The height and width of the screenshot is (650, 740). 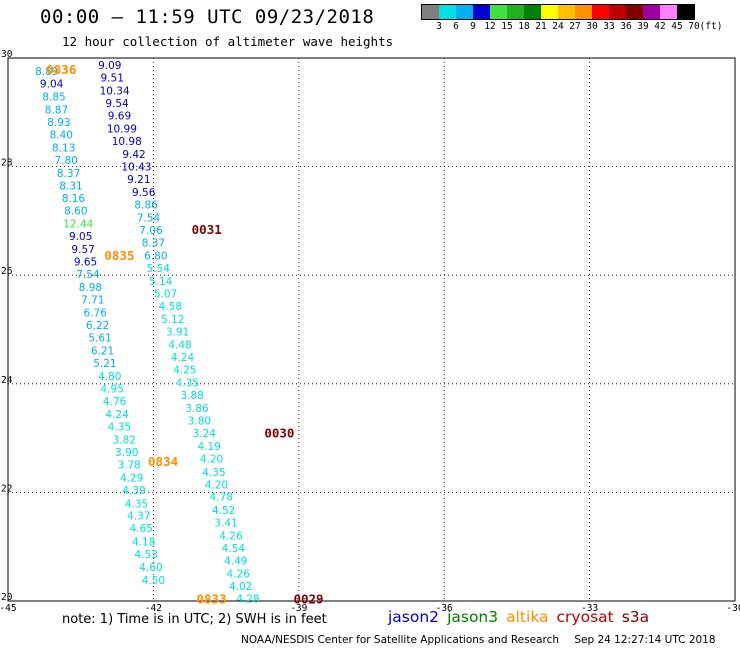 I want to click on swh-value-label: 9.42, so click(x=133, y=155).